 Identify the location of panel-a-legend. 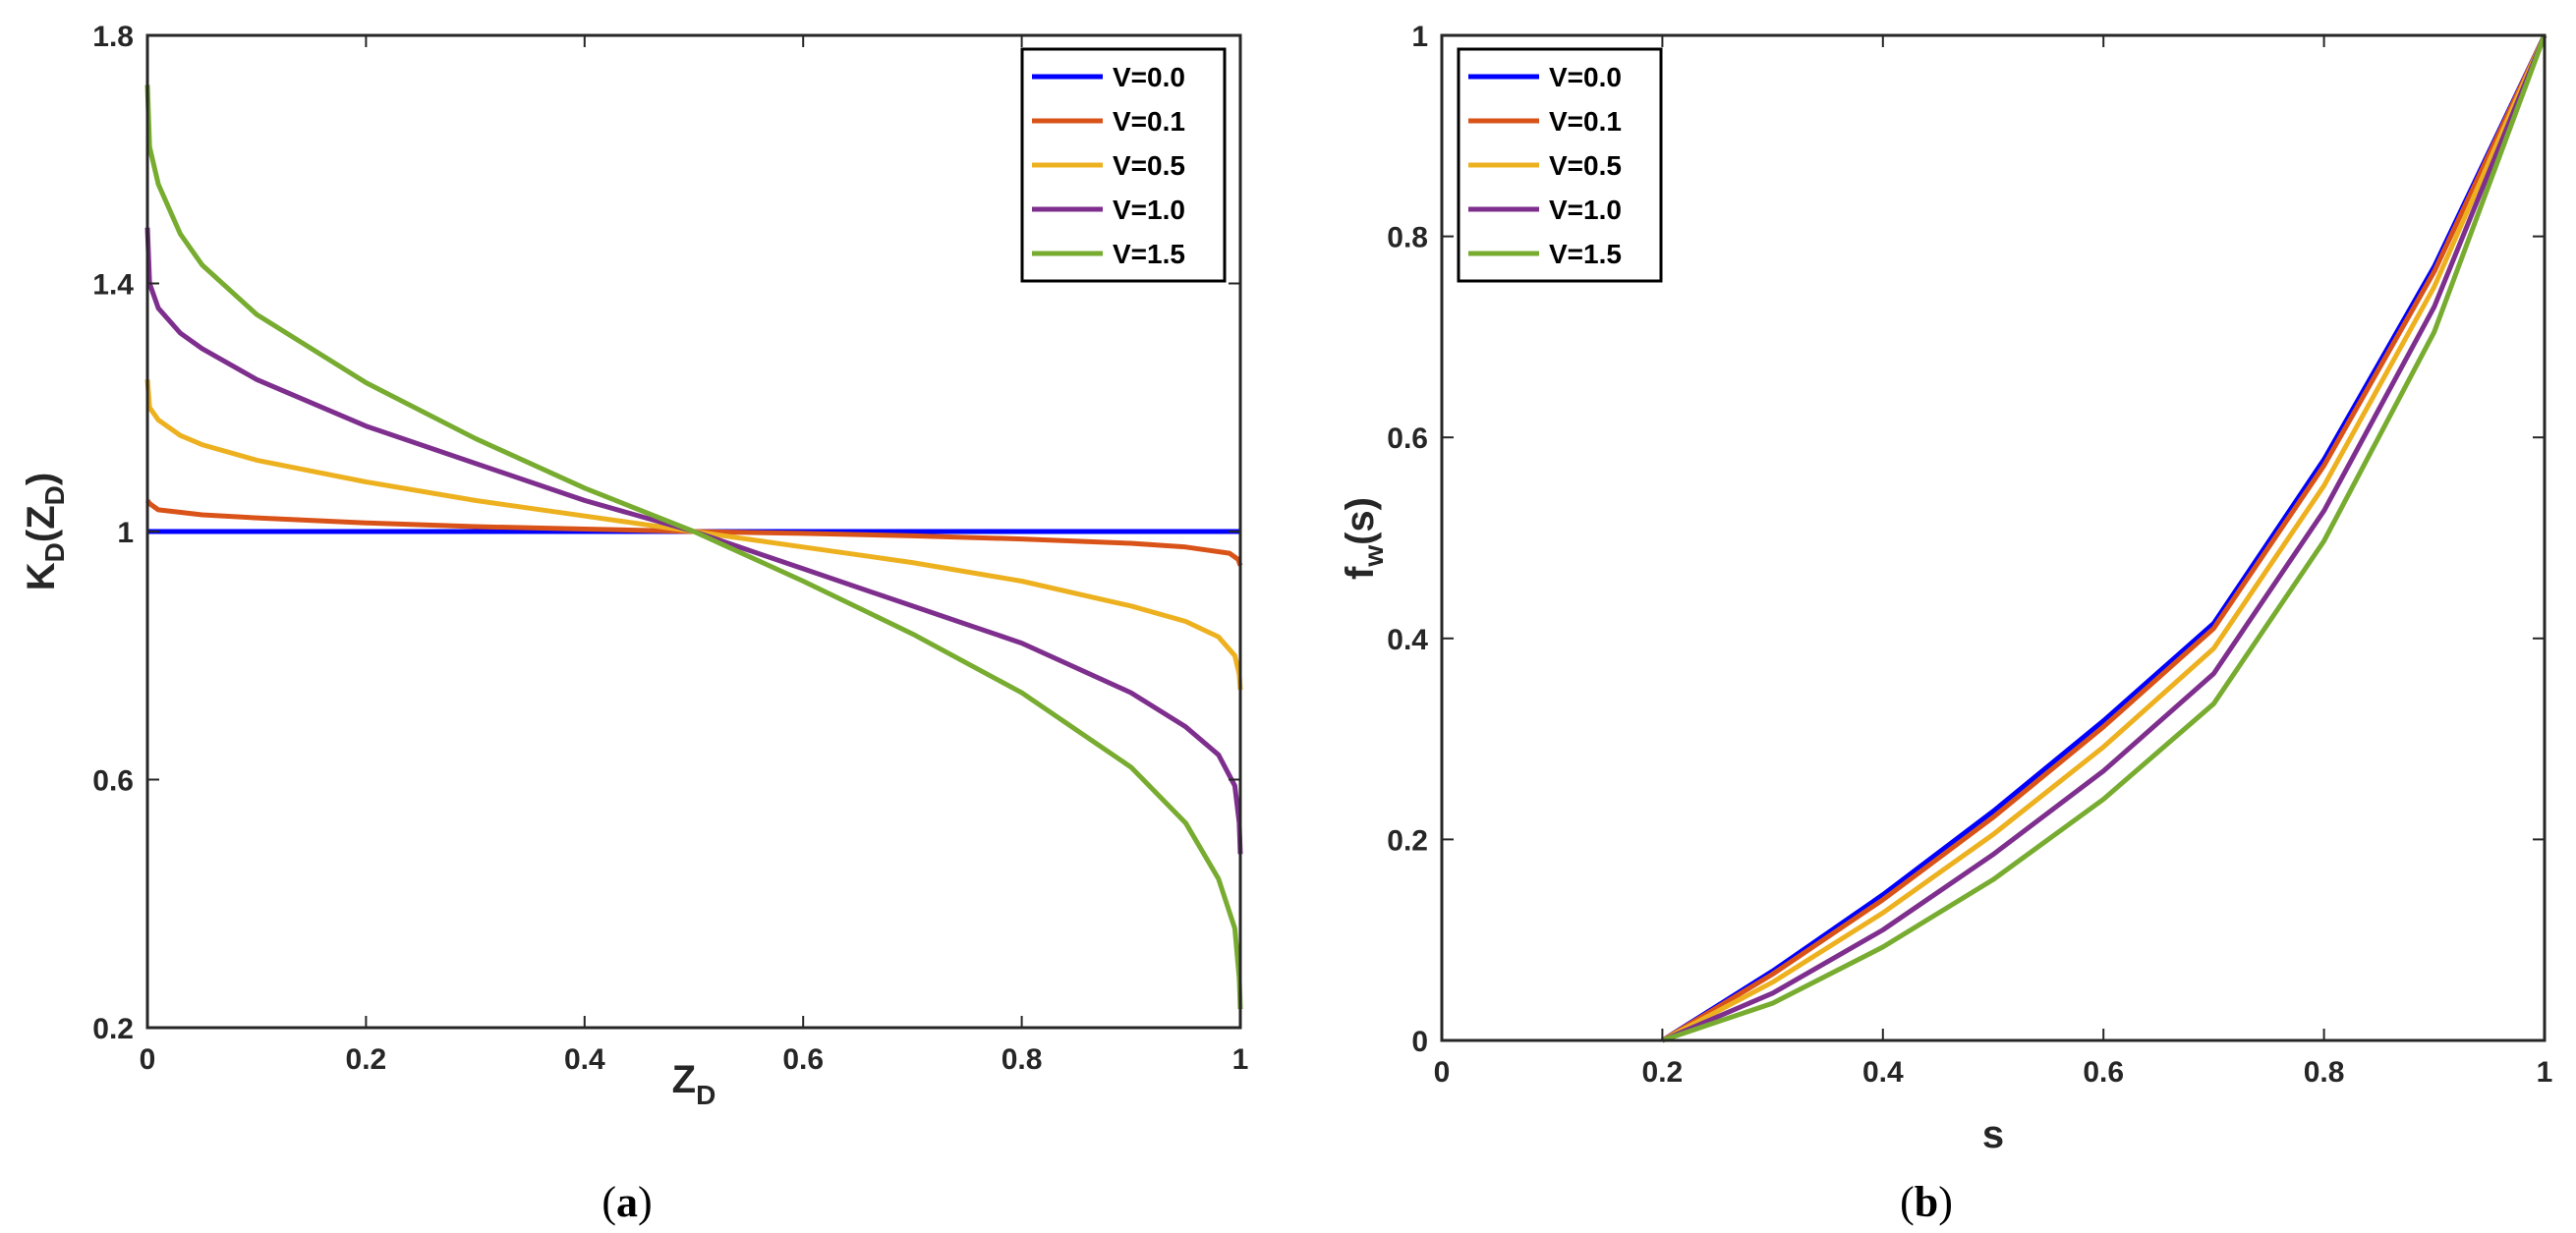
(1123, 165).